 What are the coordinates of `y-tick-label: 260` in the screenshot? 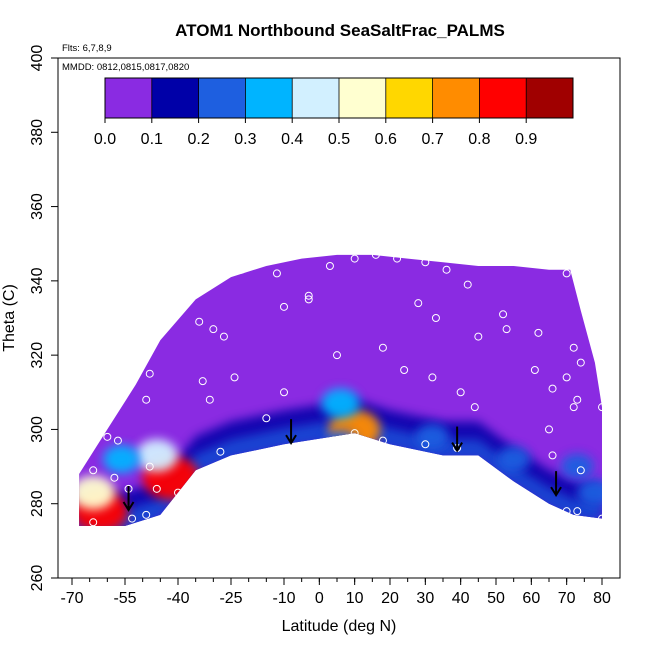 It's located at (37, 578).